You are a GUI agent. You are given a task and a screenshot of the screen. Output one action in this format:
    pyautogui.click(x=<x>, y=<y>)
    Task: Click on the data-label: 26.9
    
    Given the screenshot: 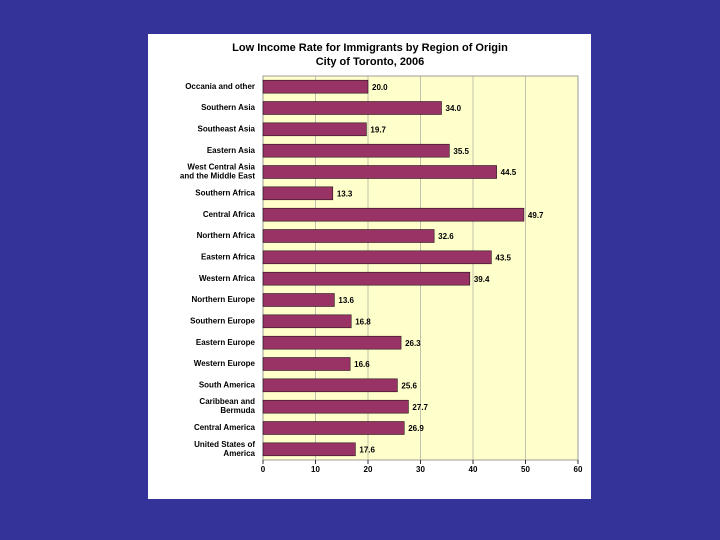 What is the action you would take?
    pyautogui.click(x=416, y=428)
    